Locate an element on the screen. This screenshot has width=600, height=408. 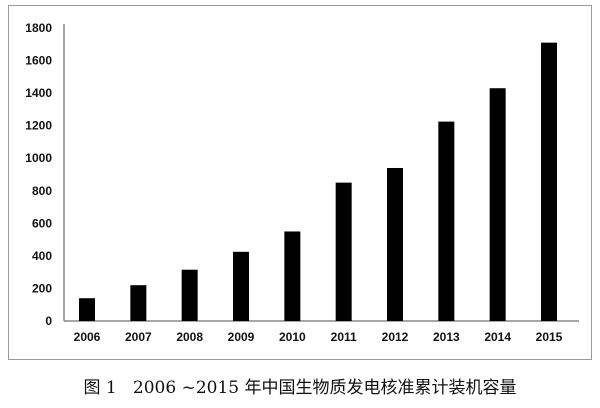
figure-caption-text: 2006 ~2015 年中国生物质发电核准累计装机容量 is located at coordinates (324, 388).